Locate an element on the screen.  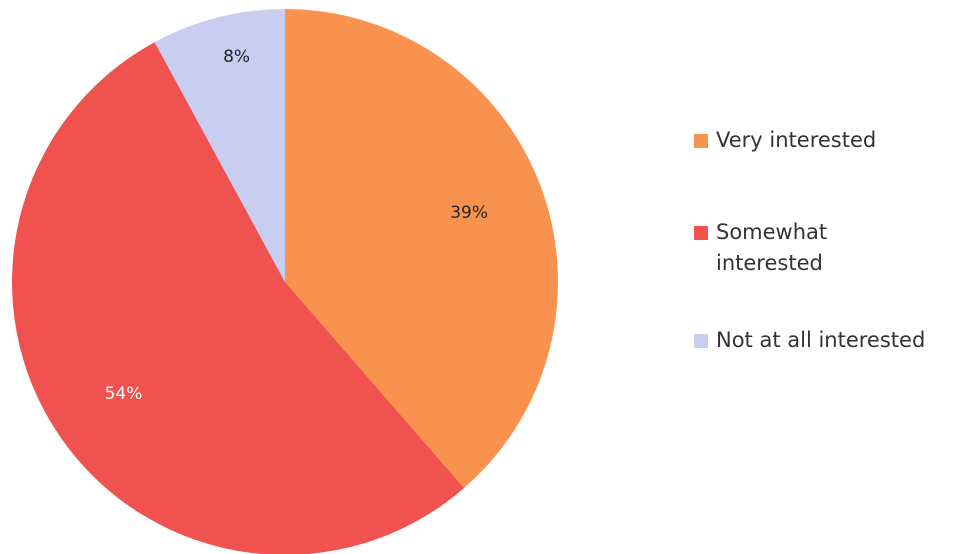
legend-item: Somewhat interested is located at coordinates (790, 248).